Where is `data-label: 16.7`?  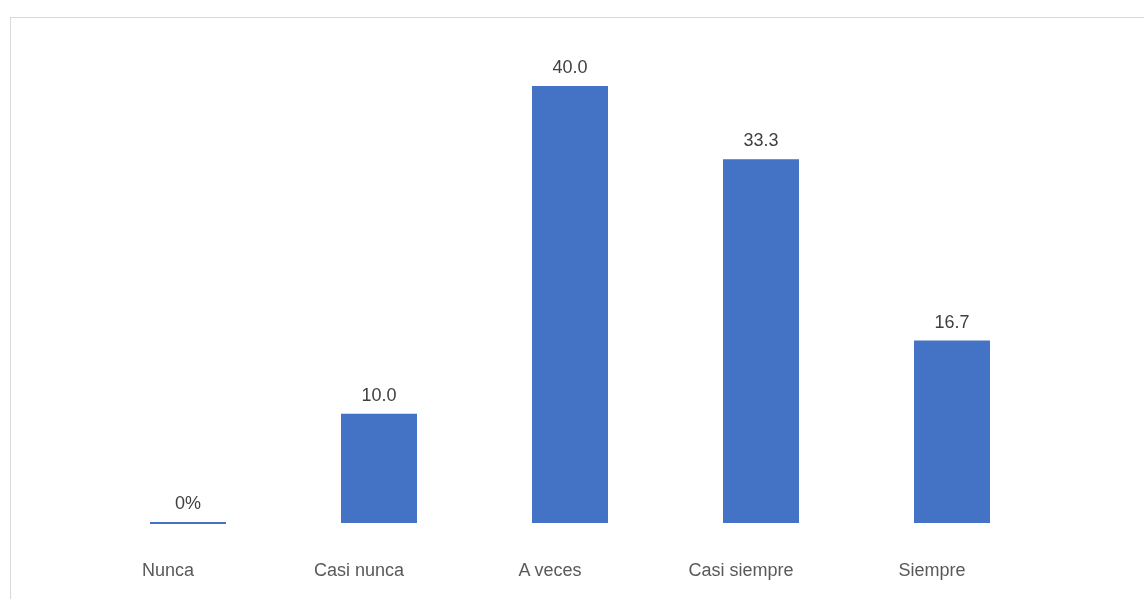 data-label: 16.7 is located at coordinates (952, 321).